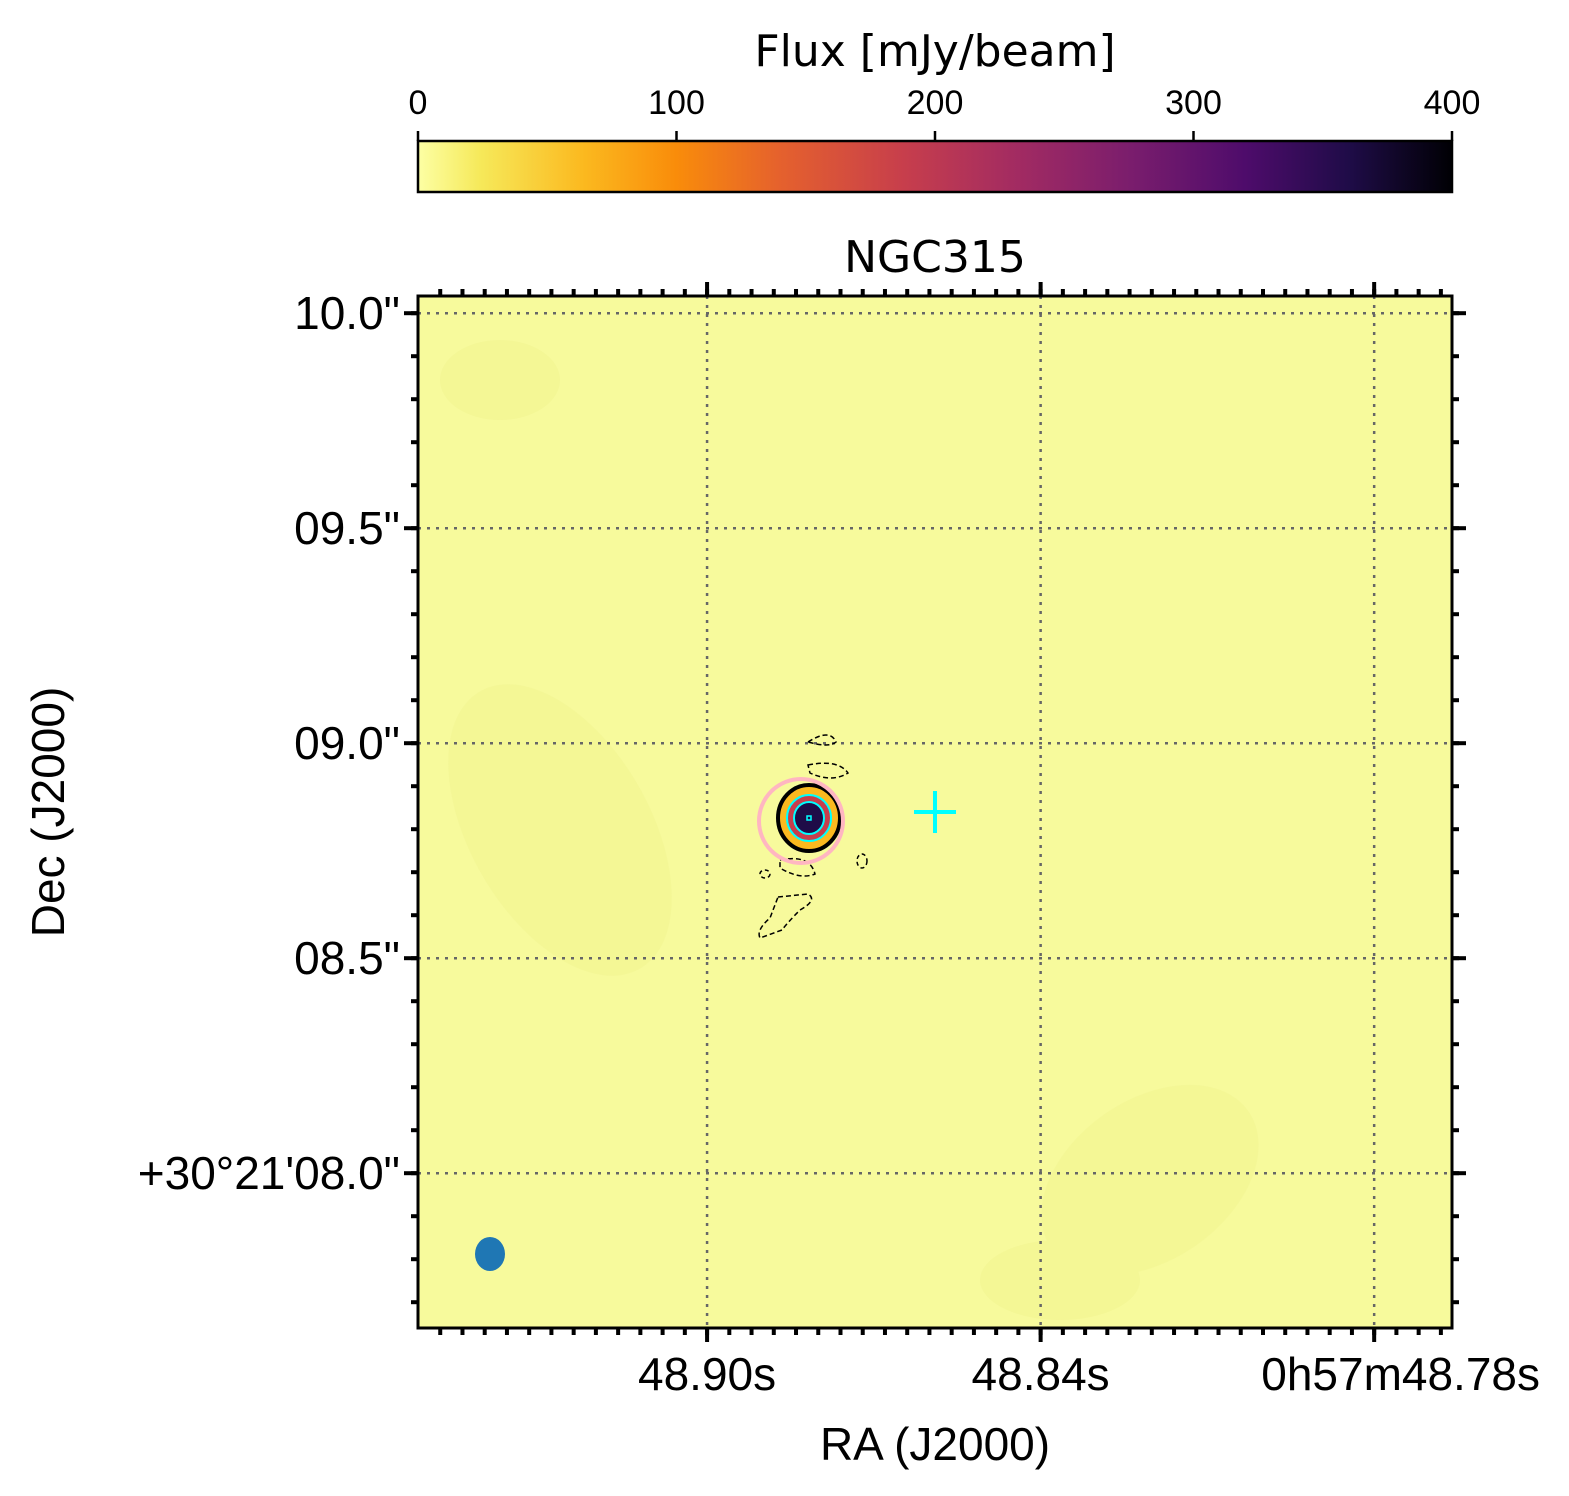  I want to click on cross-marker, so click(935, 812).